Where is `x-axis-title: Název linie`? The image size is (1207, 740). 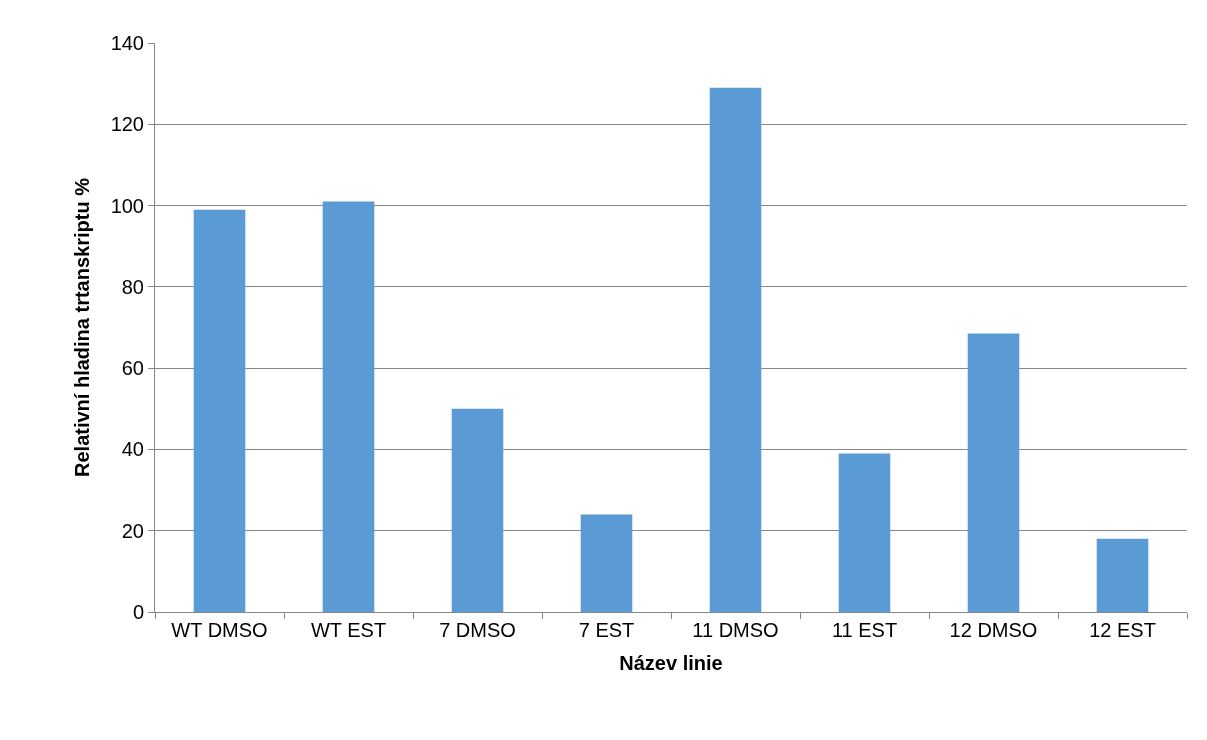
x-axis-title: Název linie is located at coordinates (671, 662).